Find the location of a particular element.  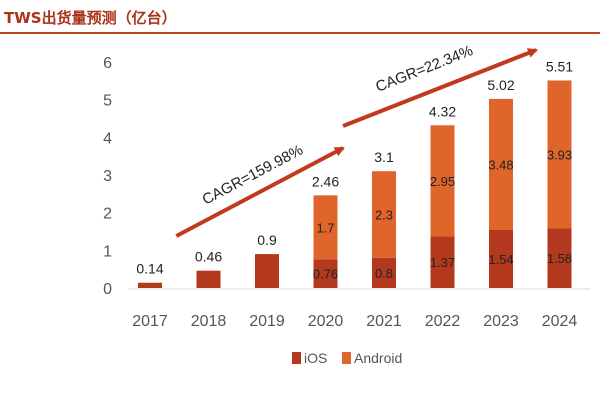

total-label-2023: 5.02 is located at coordinates (500, 85).